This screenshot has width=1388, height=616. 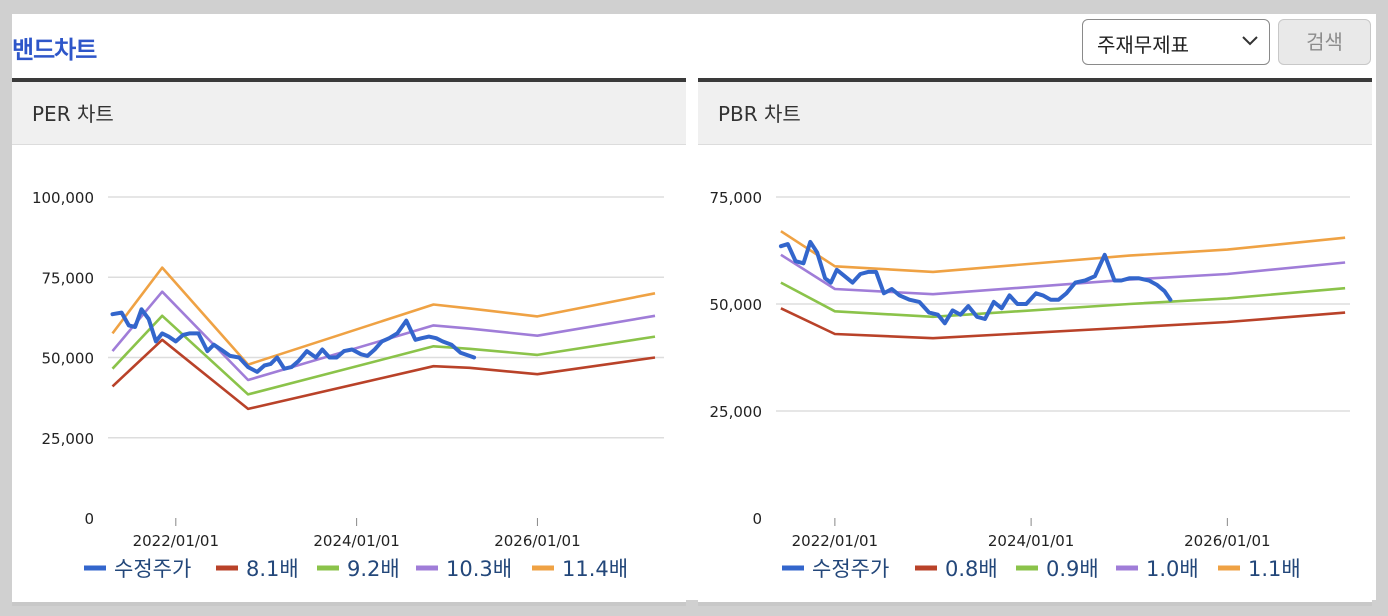 What do you see at coordinates (373, 569) in the screenshot?
I see `legend-label: 9.2배` at bounding box center [373, 569].